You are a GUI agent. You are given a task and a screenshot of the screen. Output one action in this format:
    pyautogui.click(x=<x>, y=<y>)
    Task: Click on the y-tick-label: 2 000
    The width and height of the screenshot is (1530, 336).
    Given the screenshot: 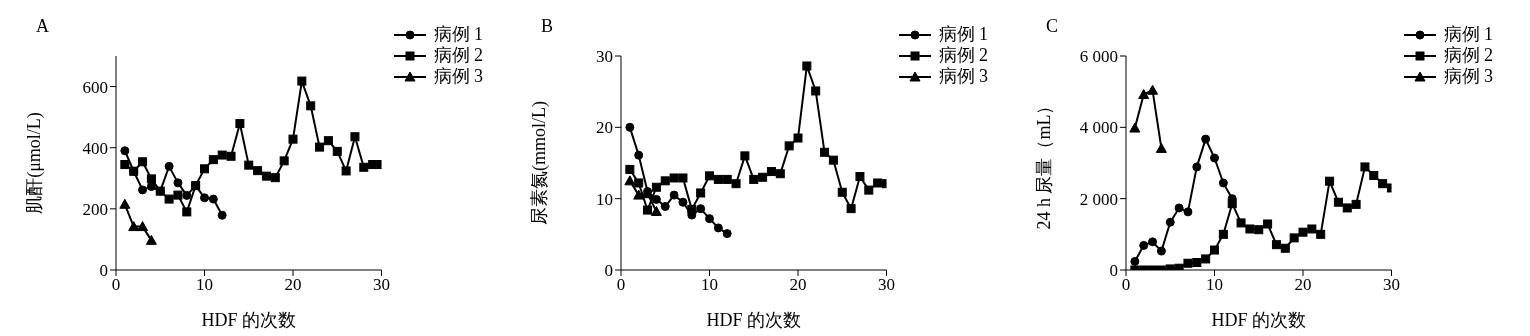 What is the action you would take?
    pyautogui.click(x=1098, y=199)
    